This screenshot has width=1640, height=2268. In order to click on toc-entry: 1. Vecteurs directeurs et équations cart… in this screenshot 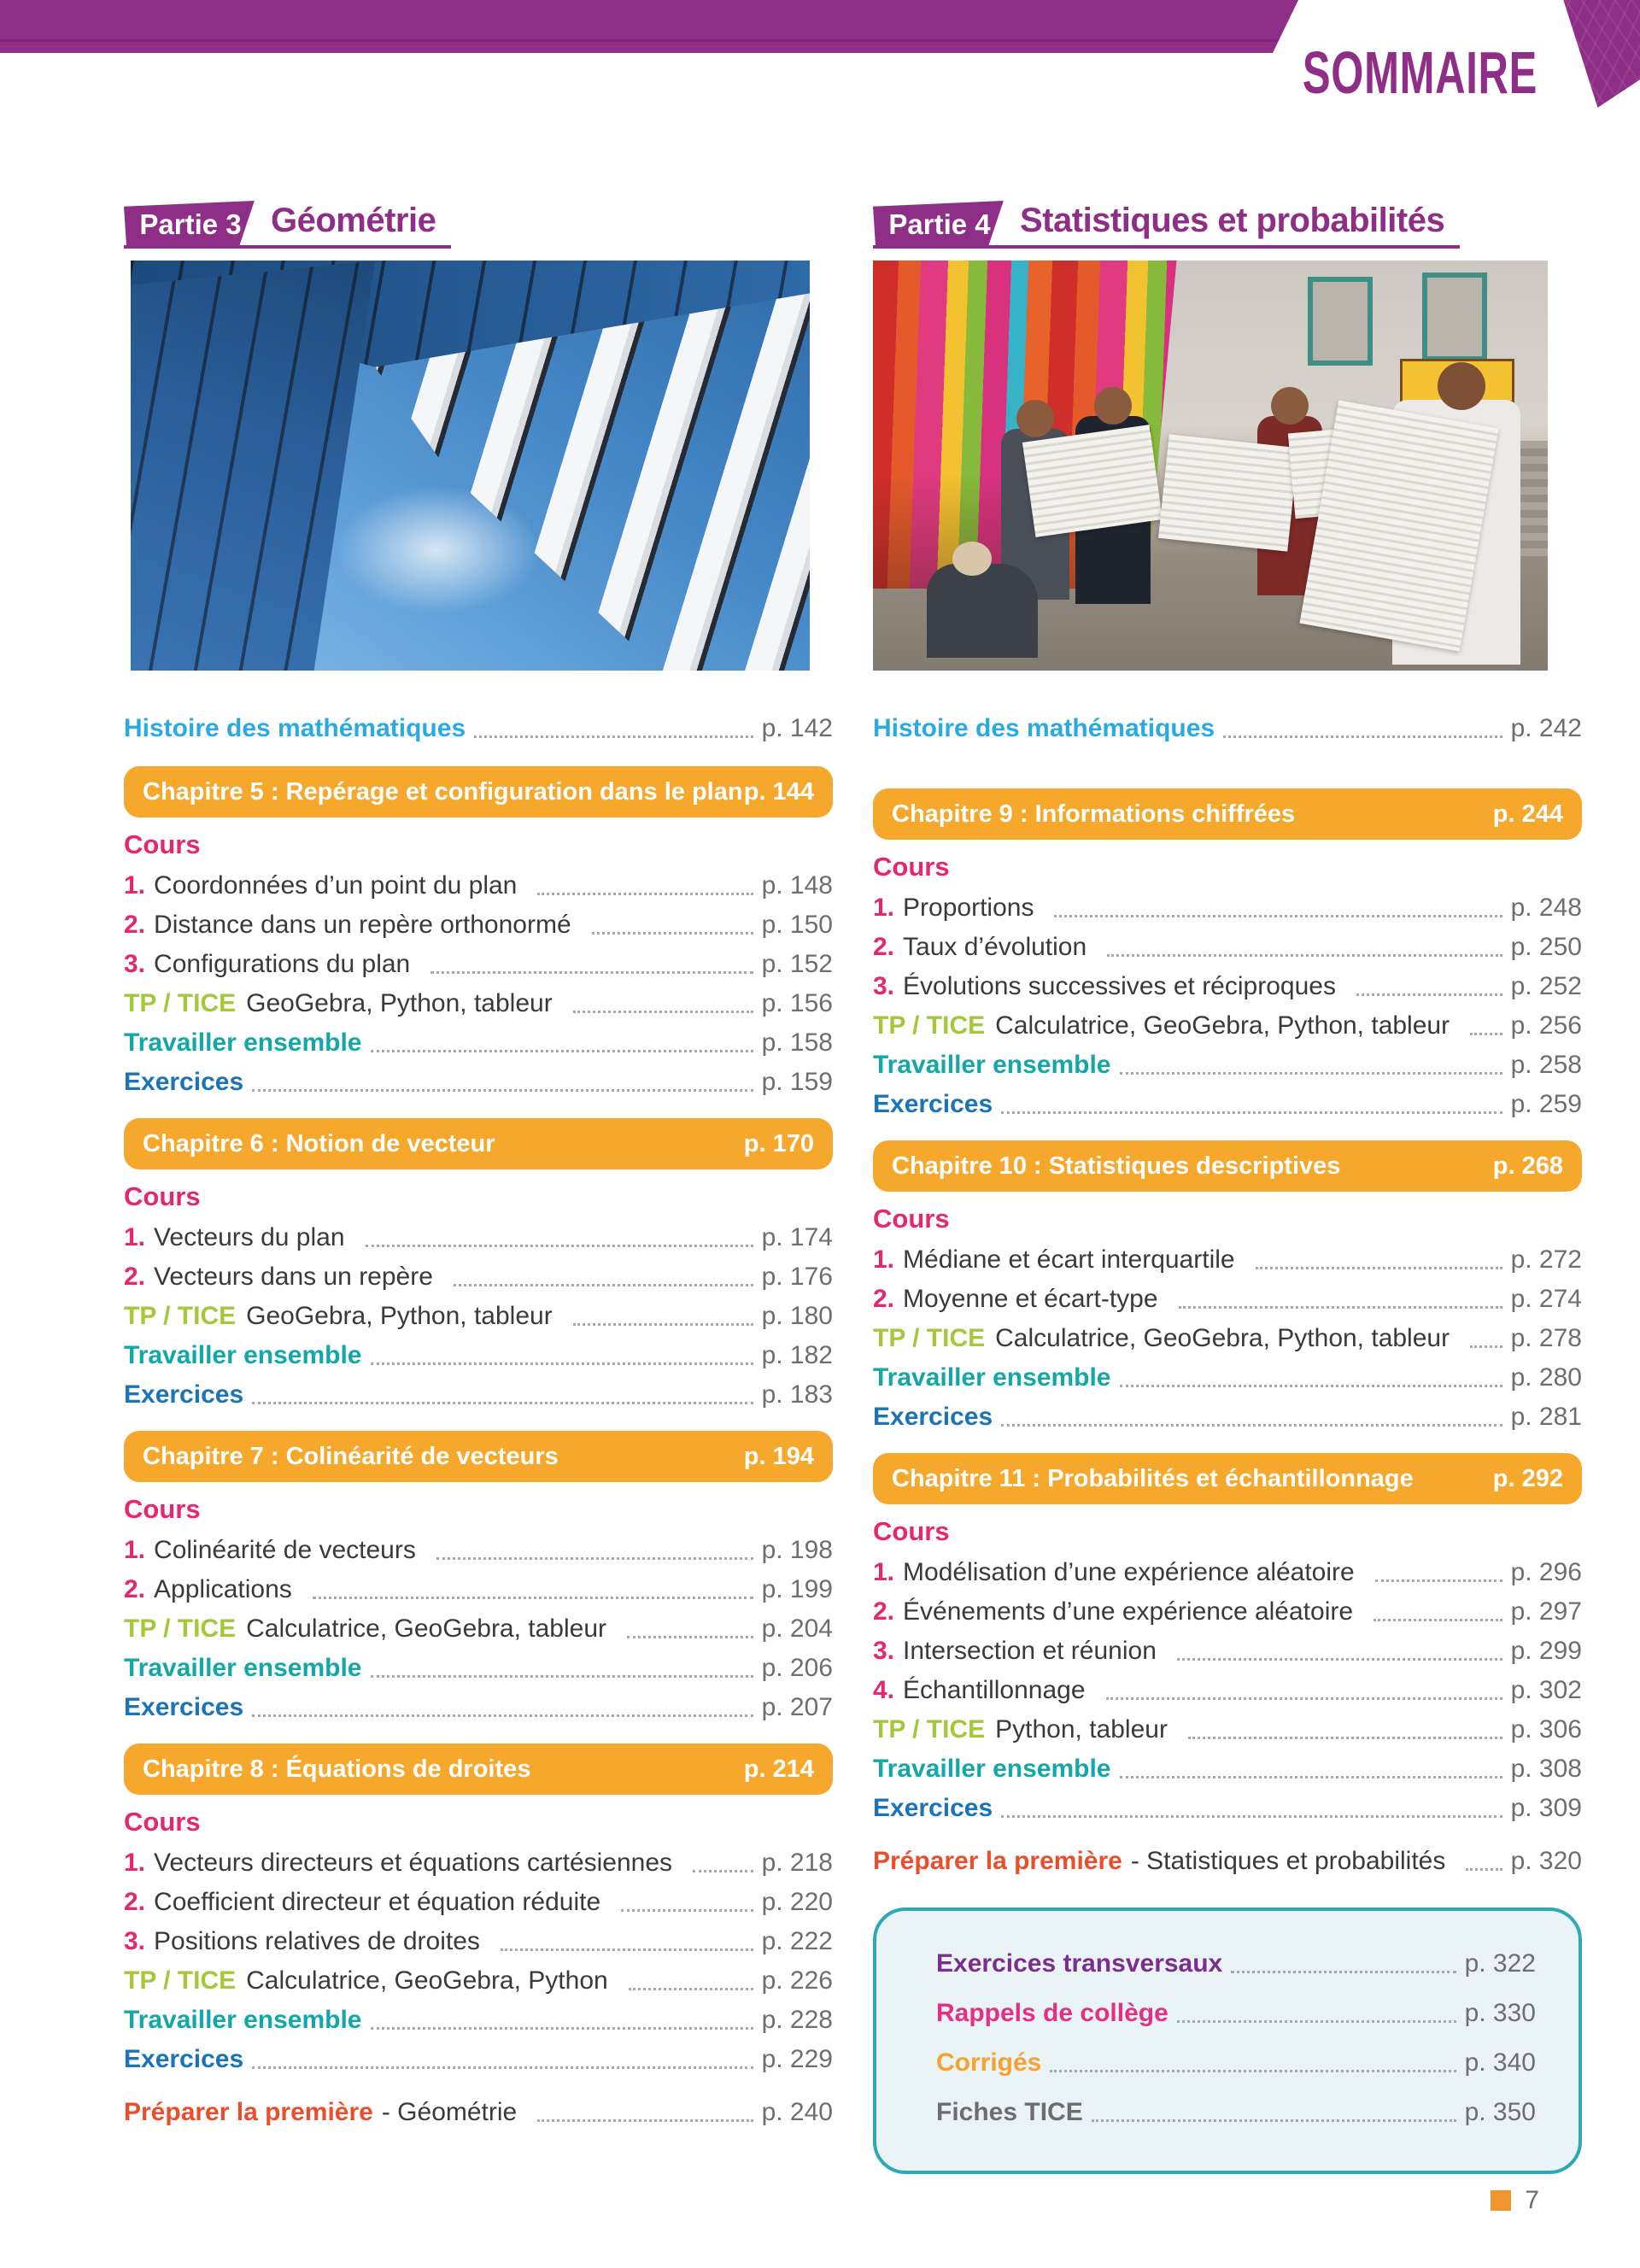, I will do `click(478, 1863)`.